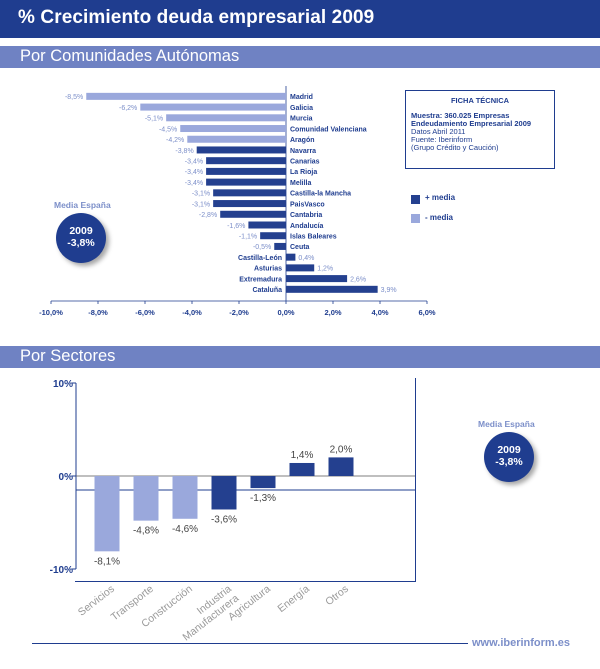 The height and width of the screenshot is (669, 600). What do you see at coordinates (81, 231) in the screenshot?
I see `media-year-comunidades: 2009` at bounding box center [81, 231].